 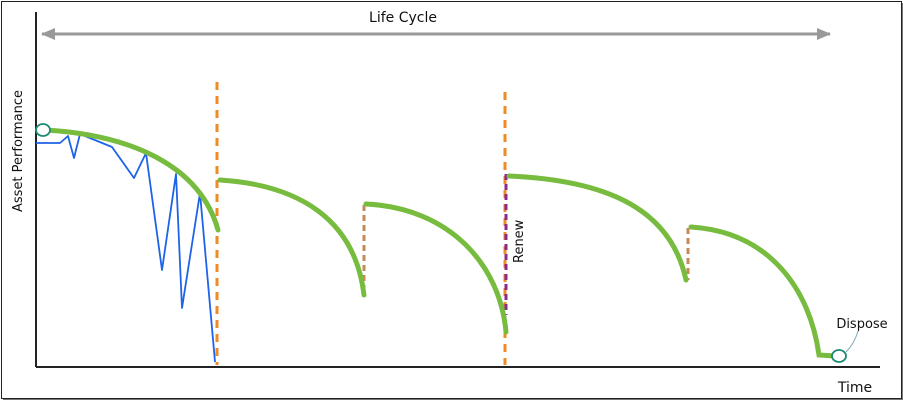 I want to click on renew-label: Renew, so click(x=519, y=241).